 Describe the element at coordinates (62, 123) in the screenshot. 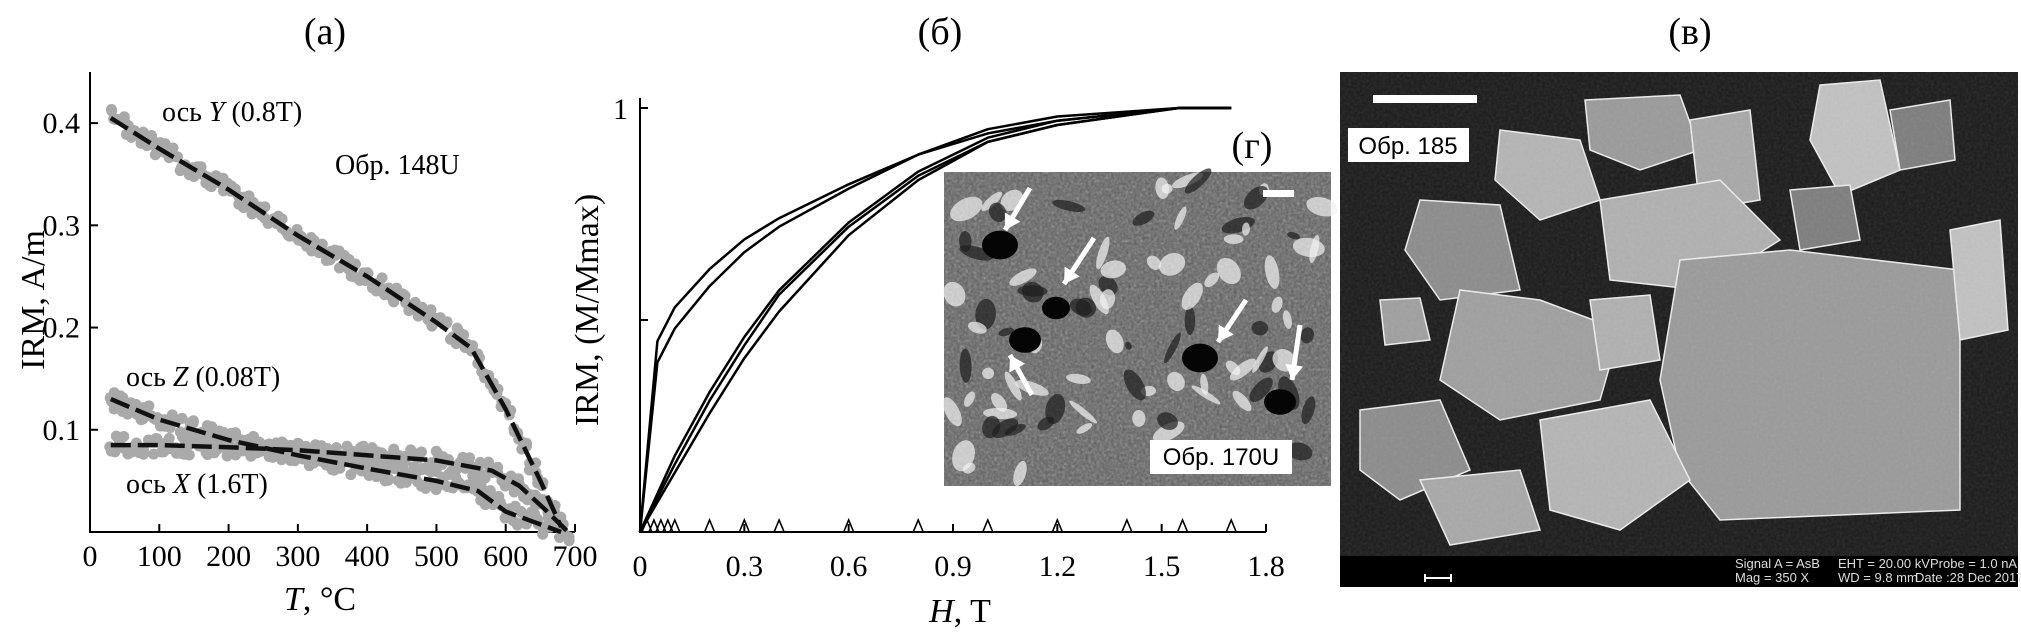

I see `chart-a-ytick-label: 0.4` at that location.